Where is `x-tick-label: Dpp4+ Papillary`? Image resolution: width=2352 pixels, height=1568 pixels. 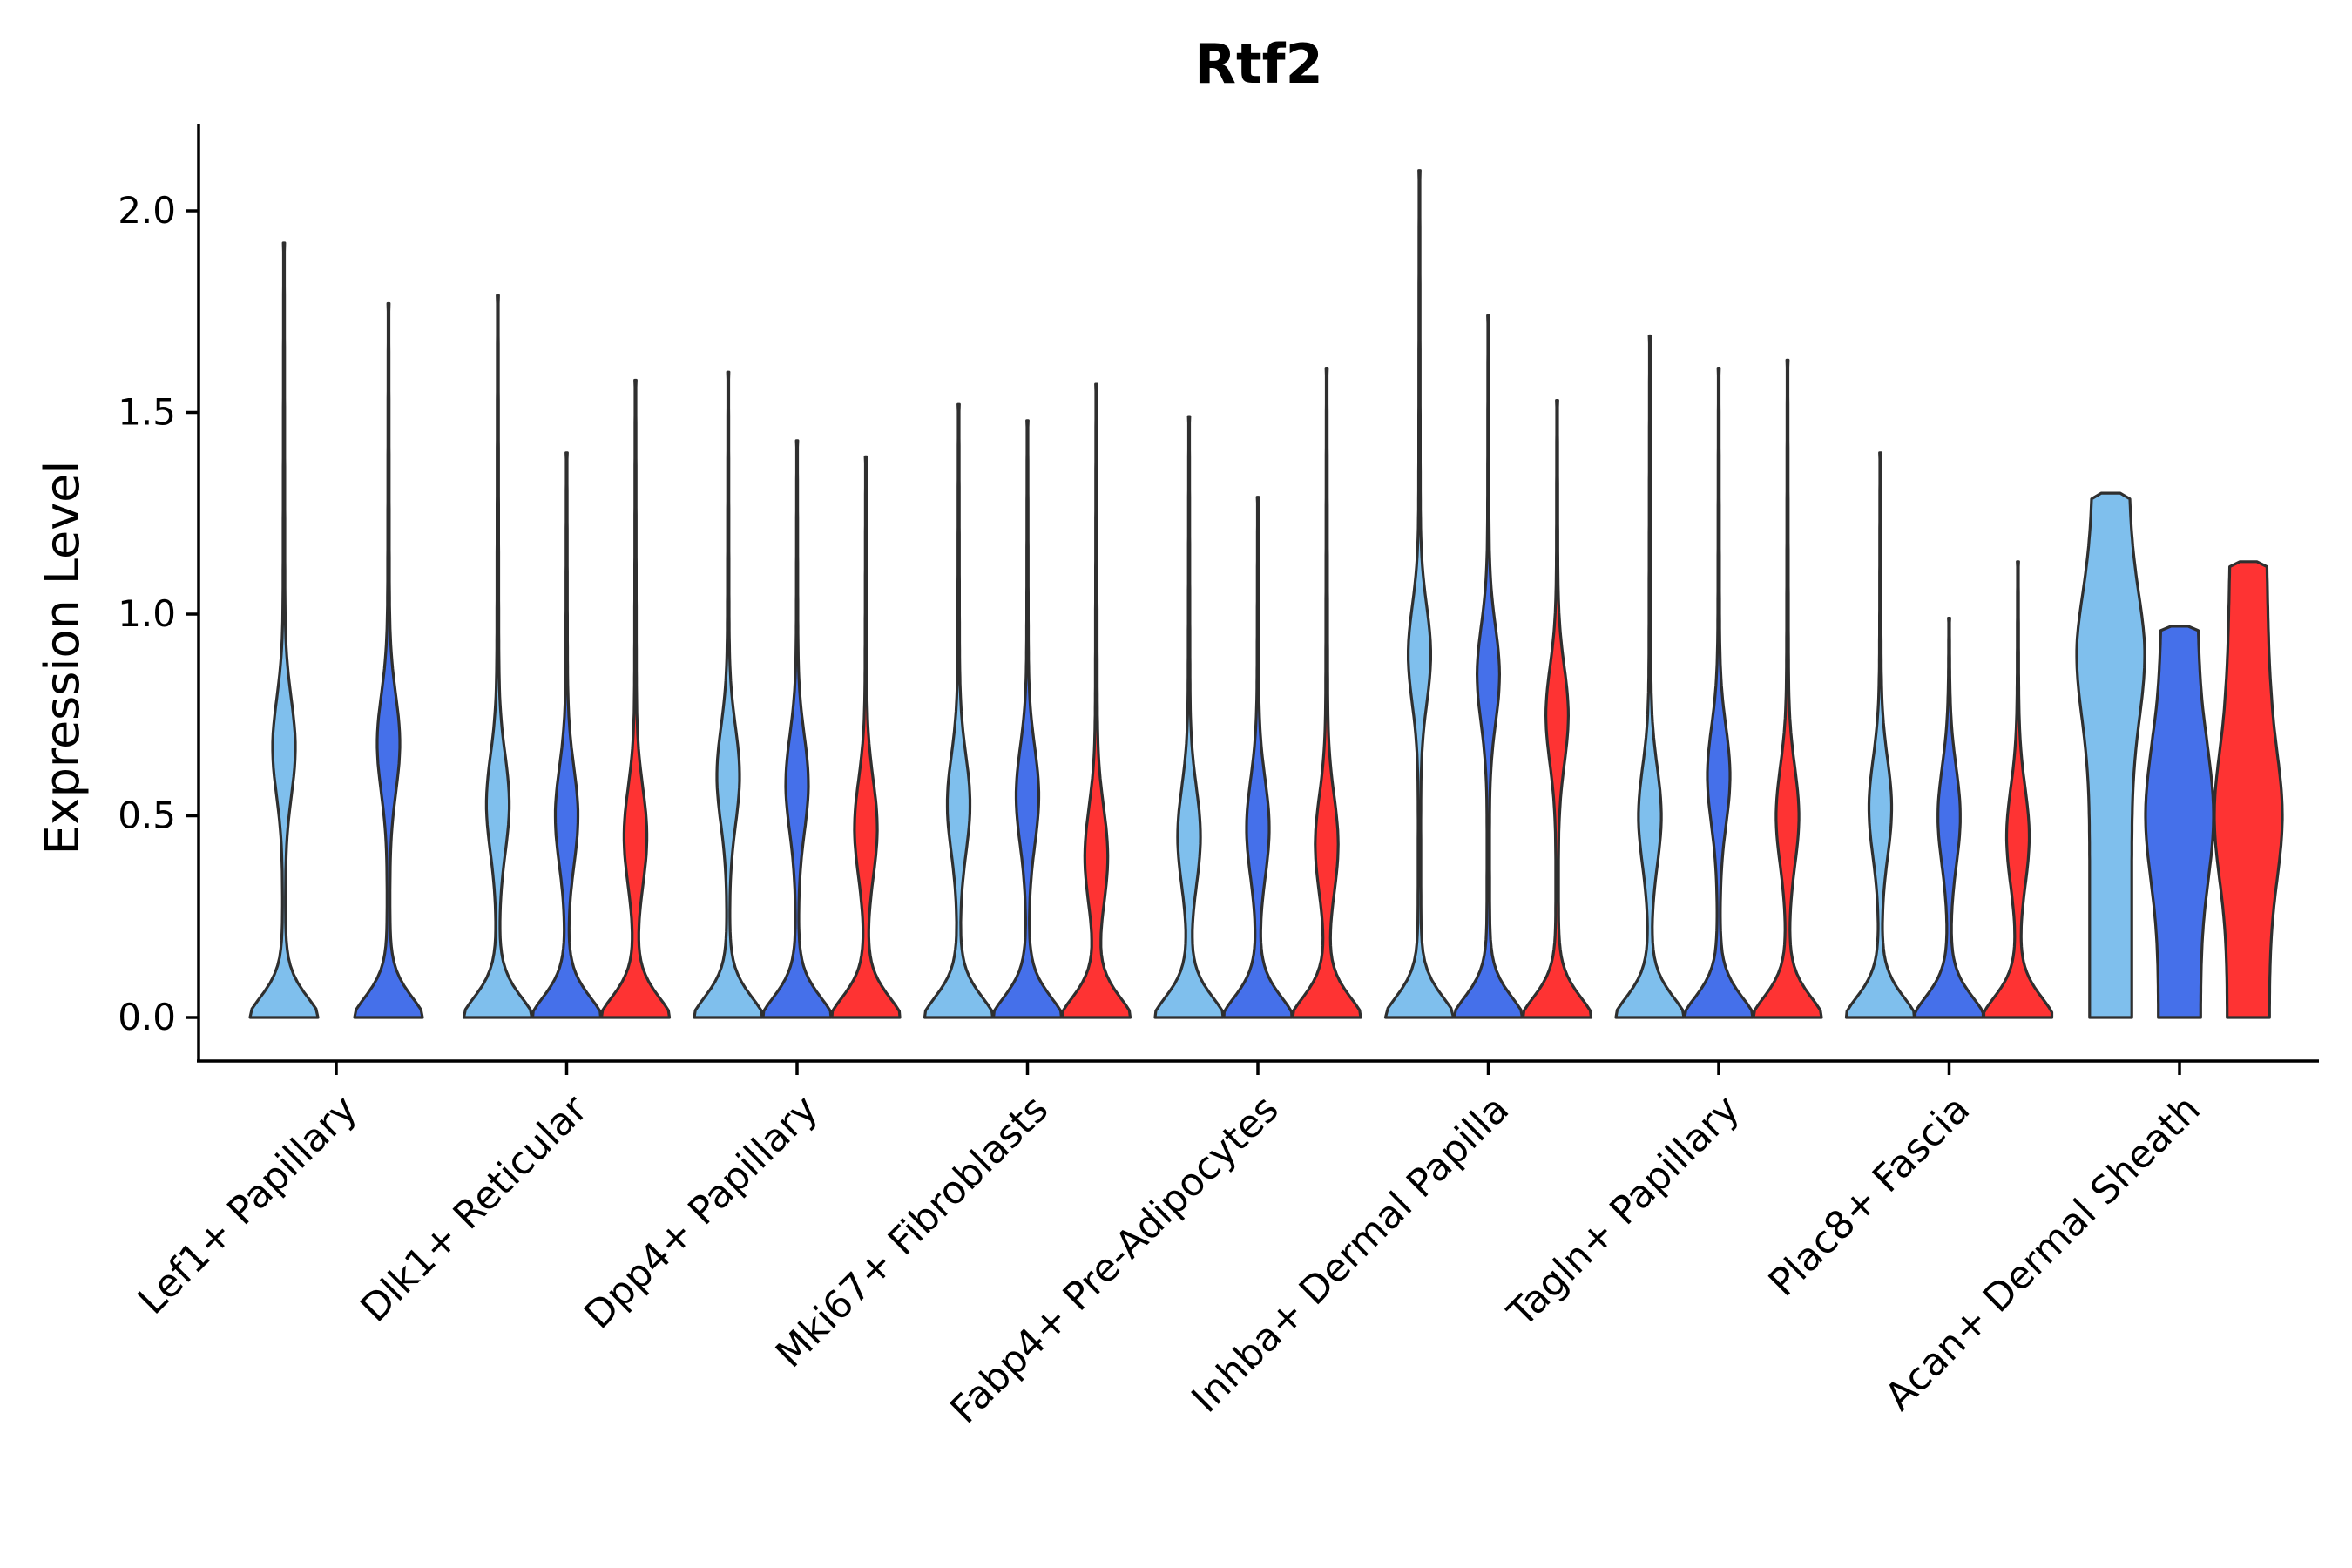
x-tick-label: Dpp4+ Papillary is located at coordinates (702, 1212).